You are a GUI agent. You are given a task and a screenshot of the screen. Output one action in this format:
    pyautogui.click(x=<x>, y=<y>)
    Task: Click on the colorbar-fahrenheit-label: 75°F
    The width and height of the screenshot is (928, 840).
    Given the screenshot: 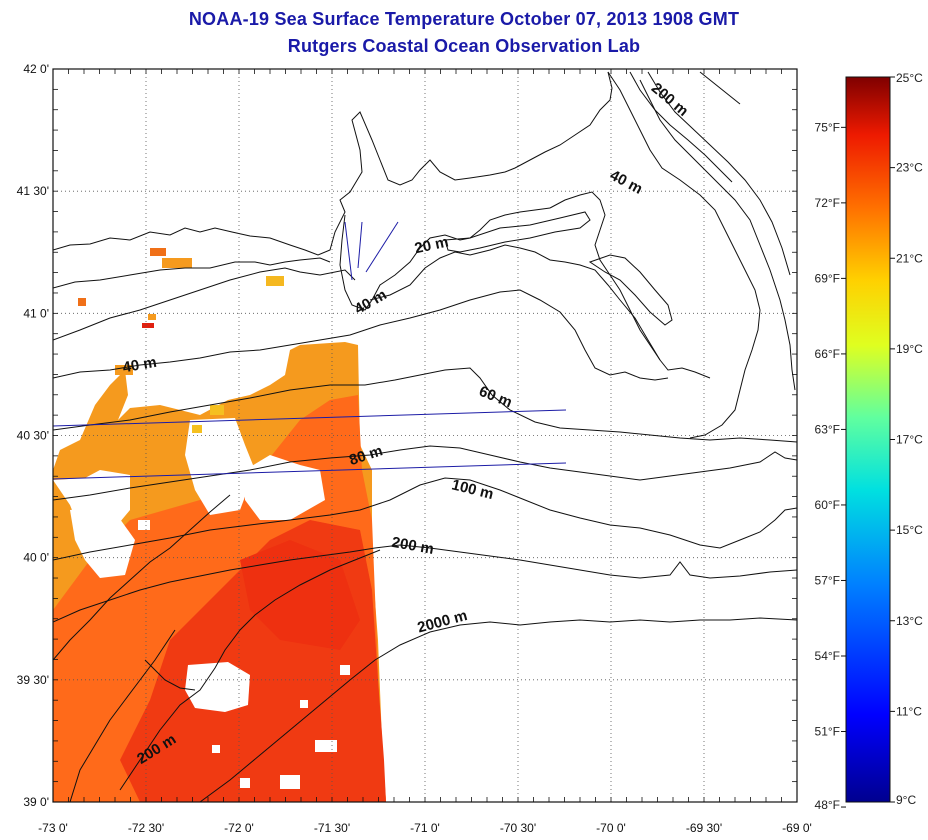 What is the action you would take?
    pyautogui.click(x=827, y=127)
    